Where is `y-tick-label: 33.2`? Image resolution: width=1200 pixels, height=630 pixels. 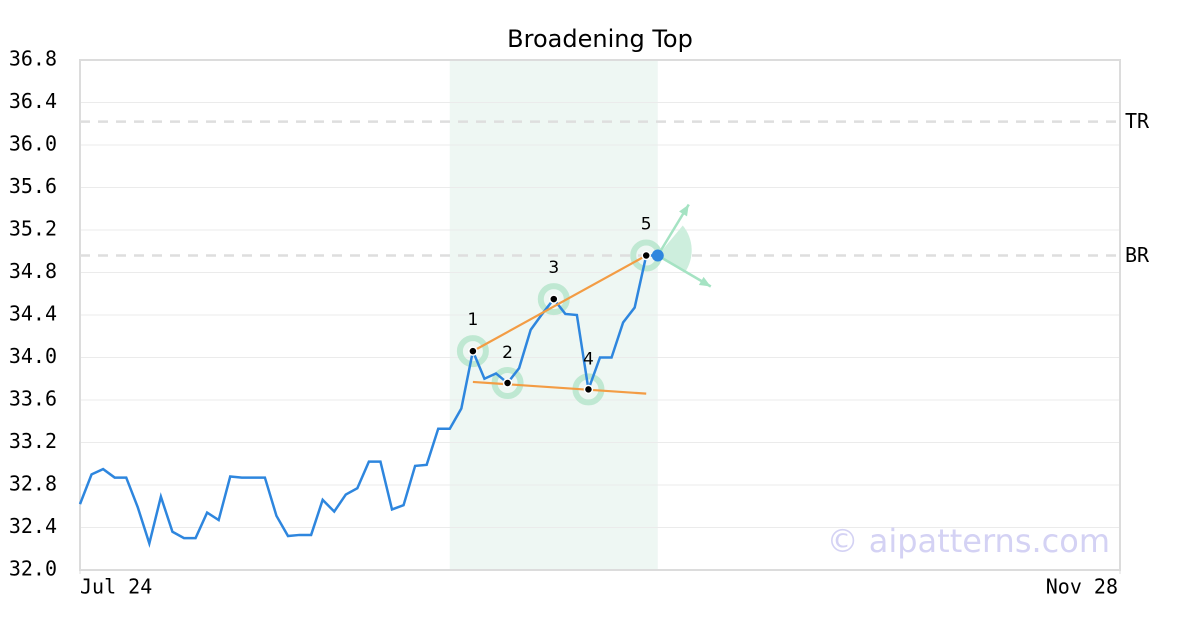
y-tick-label: 33.2 is located at coordinates (33, 441).